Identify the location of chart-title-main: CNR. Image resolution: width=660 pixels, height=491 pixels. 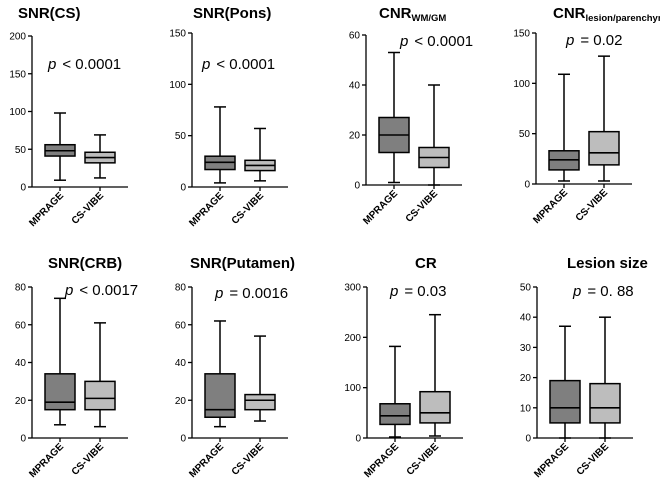
(569, 13).